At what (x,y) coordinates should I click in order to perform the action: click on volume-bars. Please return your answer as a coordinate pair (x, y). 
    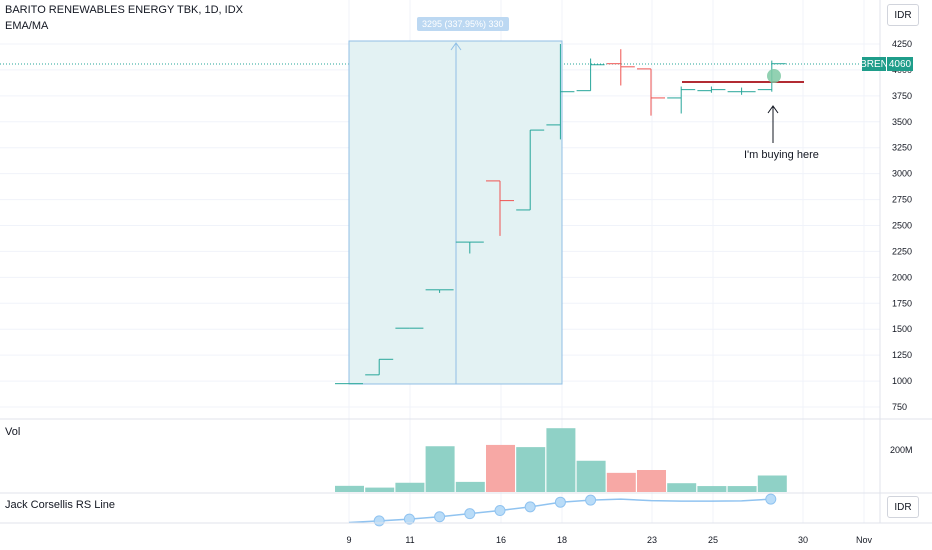
    Looking at the image, I should click on (561, 460).